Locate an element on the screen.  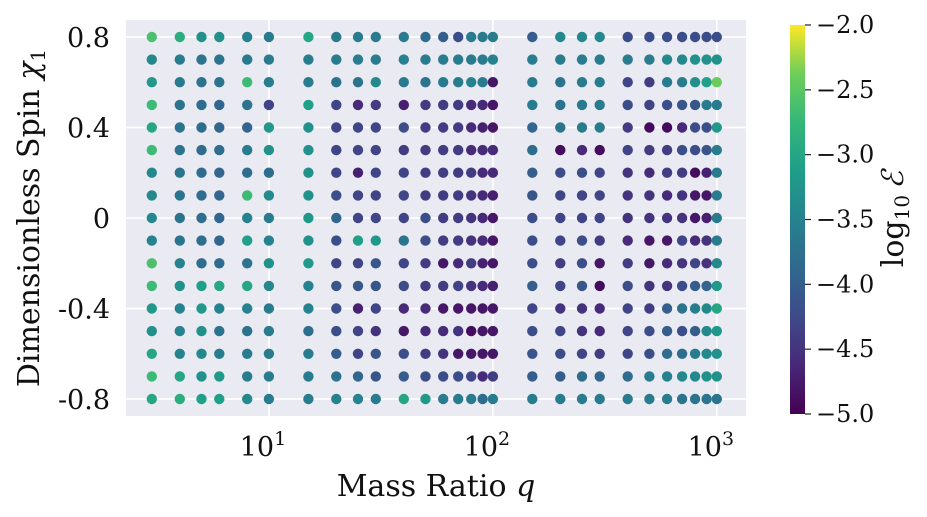
y-axis-label: Dimensionless Spin χ1 is located at coordinates (31, 218).